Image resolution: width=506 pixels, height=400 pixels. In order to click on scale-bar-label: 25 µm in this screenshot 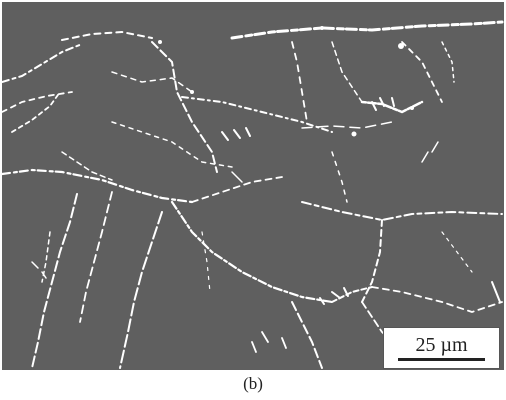, I will do `click(441, 345)`.